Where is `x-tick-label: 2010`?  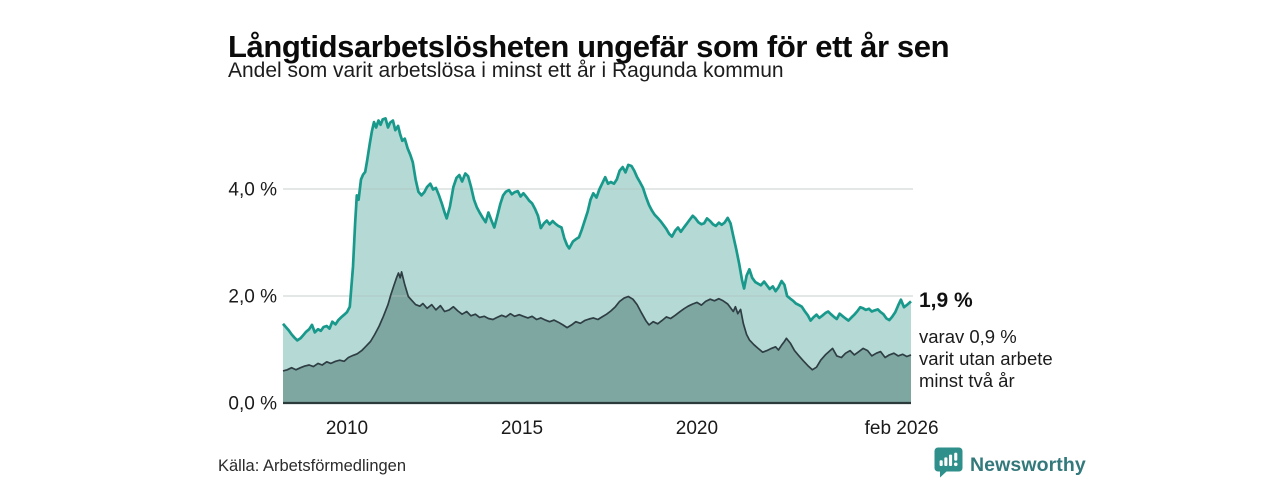 x-tick-label: 2010 is located at coordinates (347, 428).